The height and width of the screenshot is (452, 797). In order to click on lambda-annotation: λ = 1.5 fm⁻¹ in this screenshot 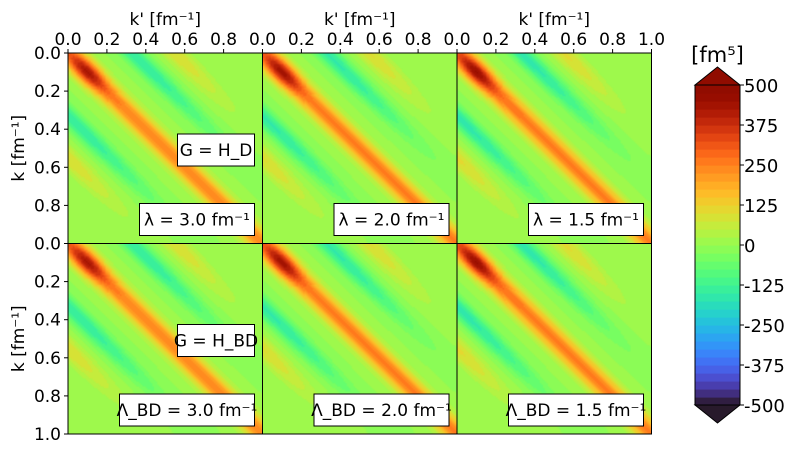, I will do `click(586, 219)`.